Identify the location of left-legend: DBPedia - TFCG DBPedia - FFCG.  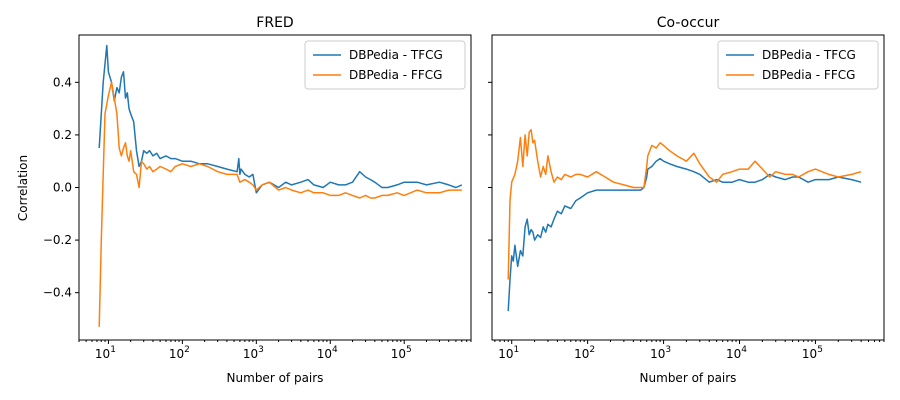
(385, 65).